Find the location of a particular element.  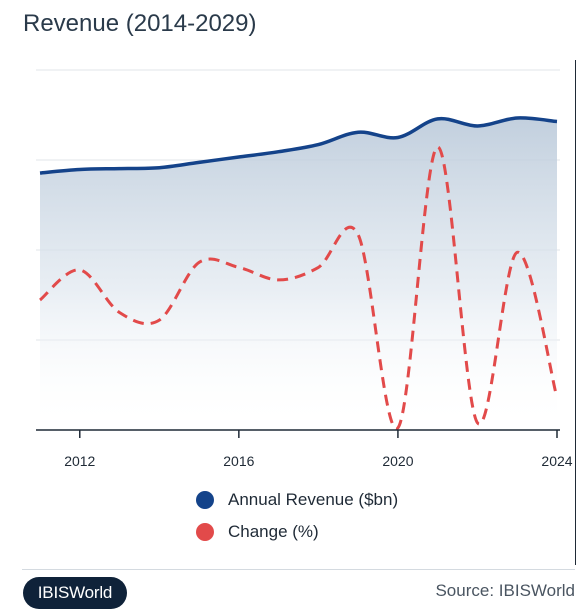

x-tick-label: 2020 is located at coordinates (397, 461).